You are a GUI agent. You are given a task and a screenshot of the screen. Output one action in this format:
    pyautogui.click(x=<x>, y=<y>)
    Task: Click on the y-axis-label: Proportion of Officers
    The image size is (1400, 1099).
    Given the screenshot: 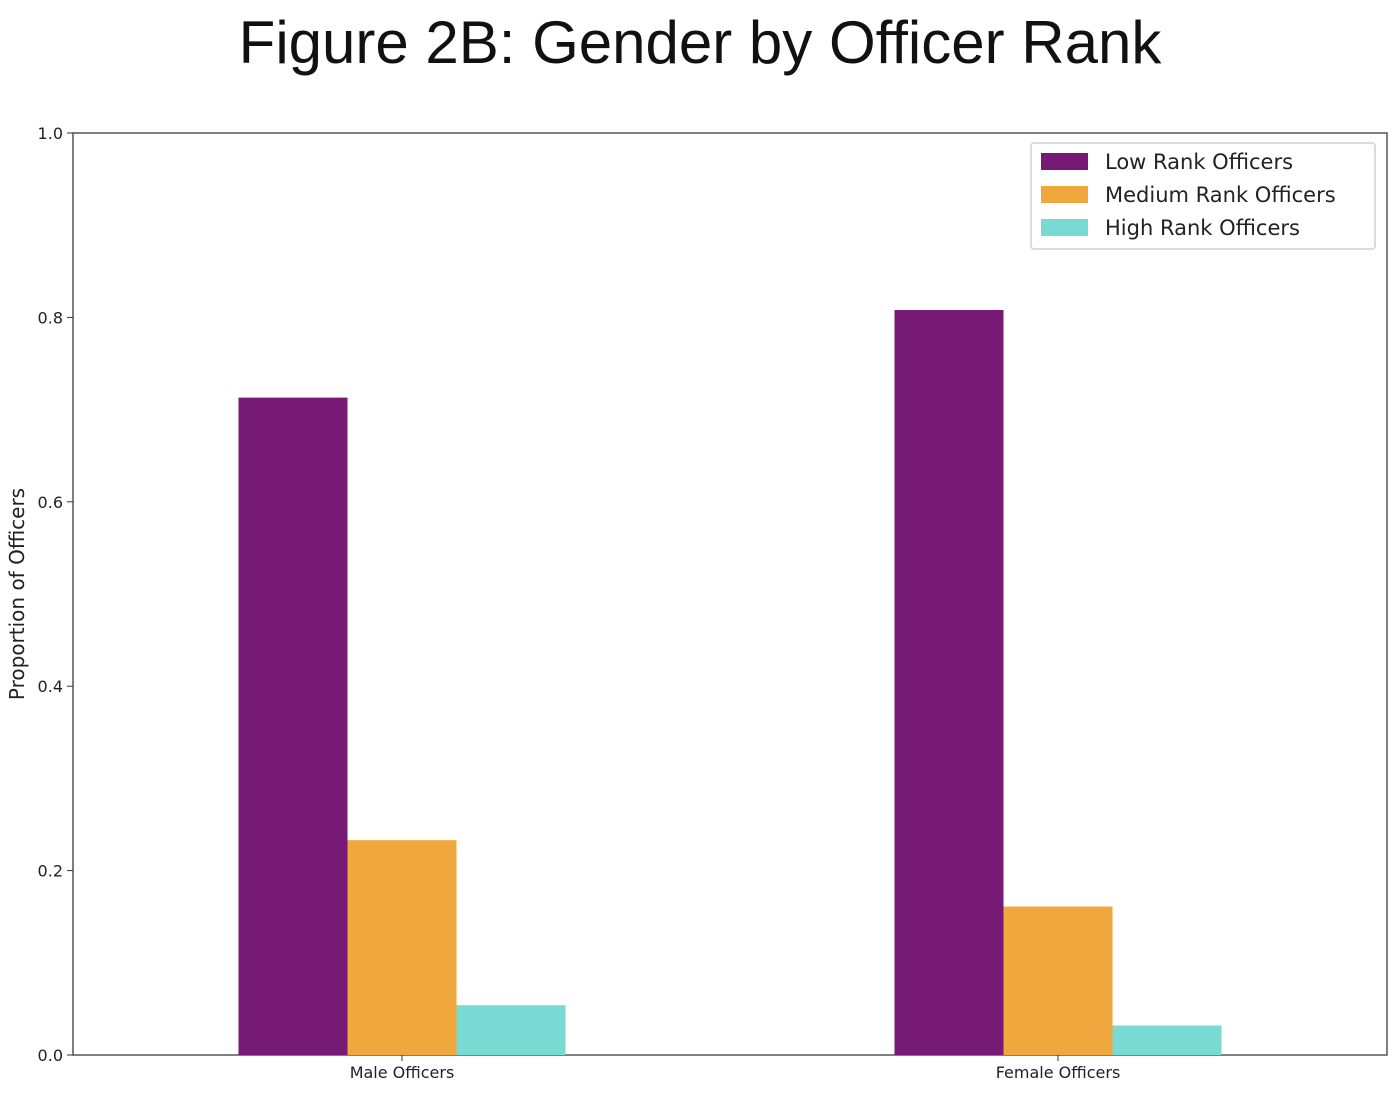 What is the action you would take?
    pyautogui.click(x=17, y=594)
    